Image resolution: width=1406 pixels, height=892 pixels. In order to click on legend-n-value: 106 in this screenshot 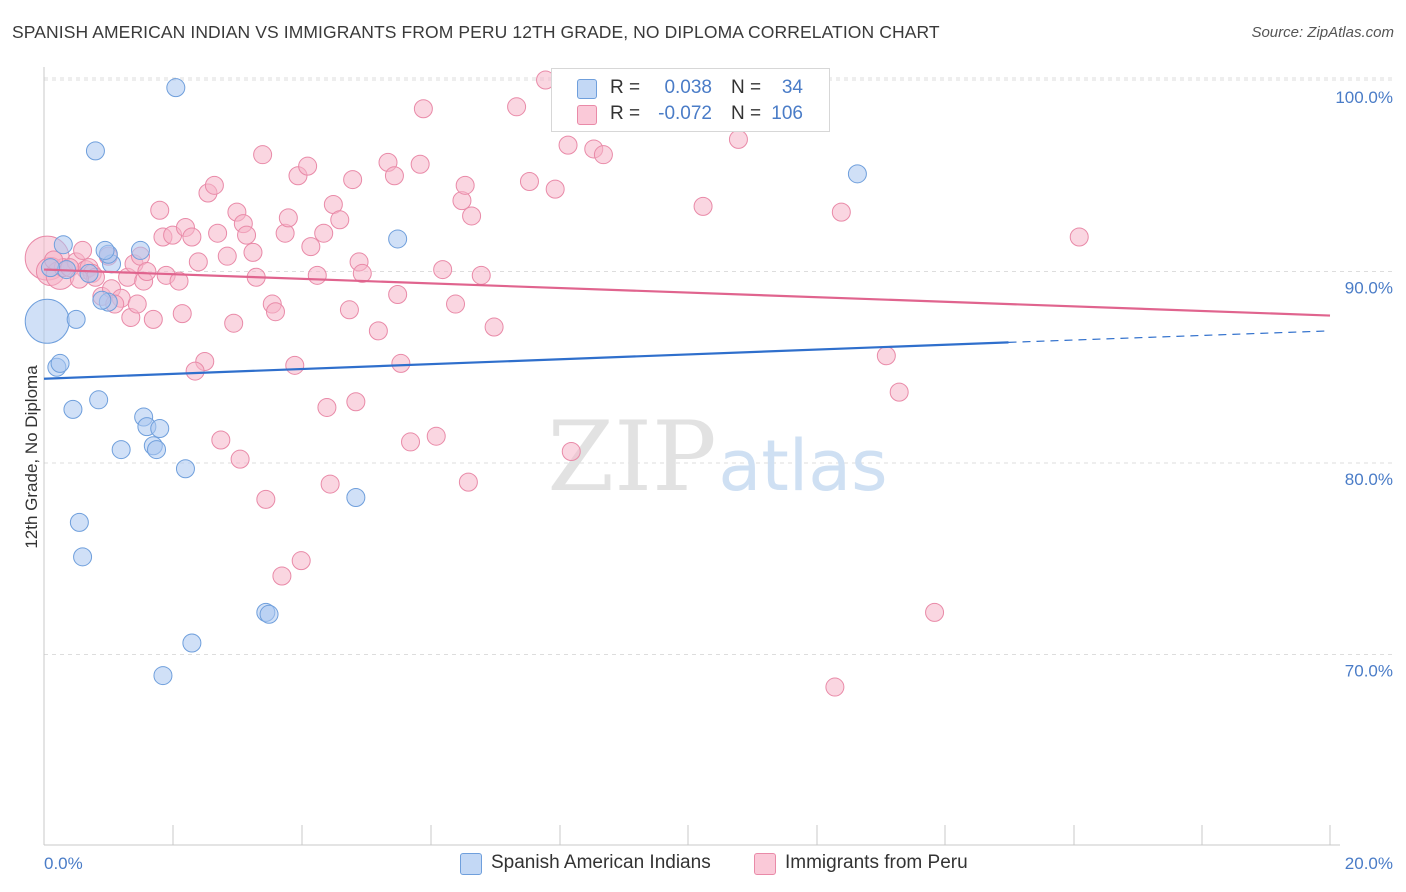, I will do `click(787, 113)`.